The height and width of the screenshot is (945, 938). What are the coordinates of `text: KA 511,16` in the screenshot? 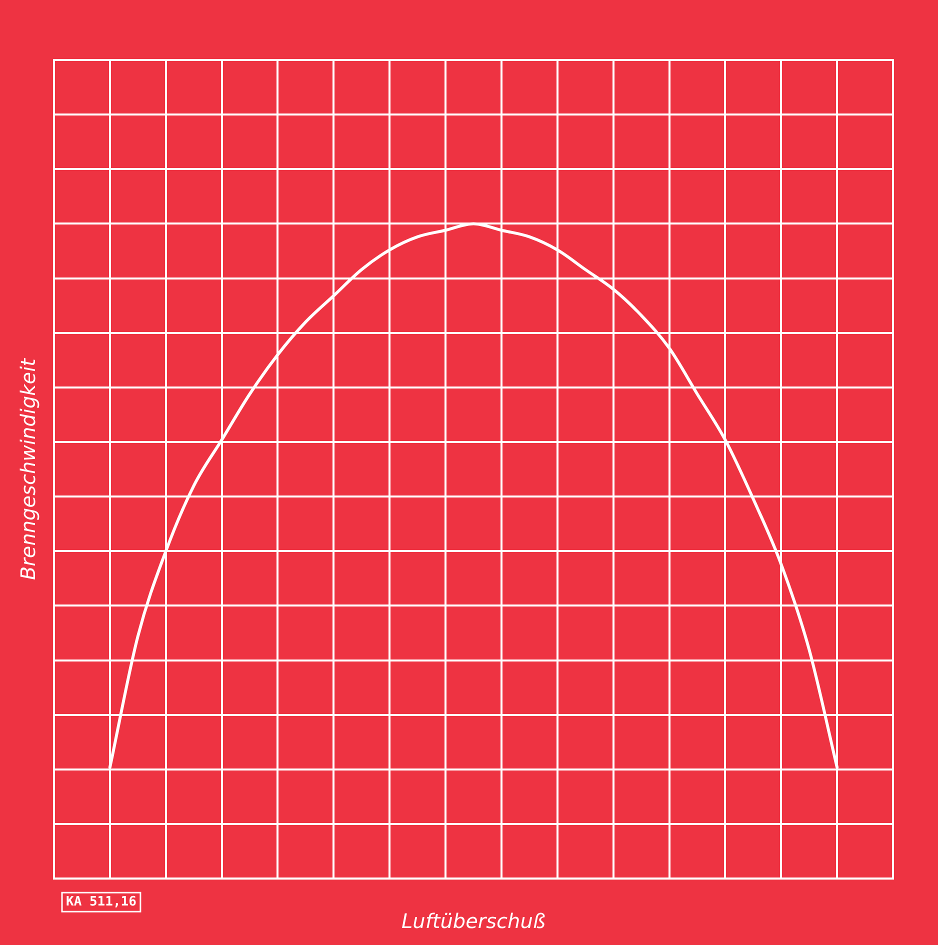 It's located at (101, 902).